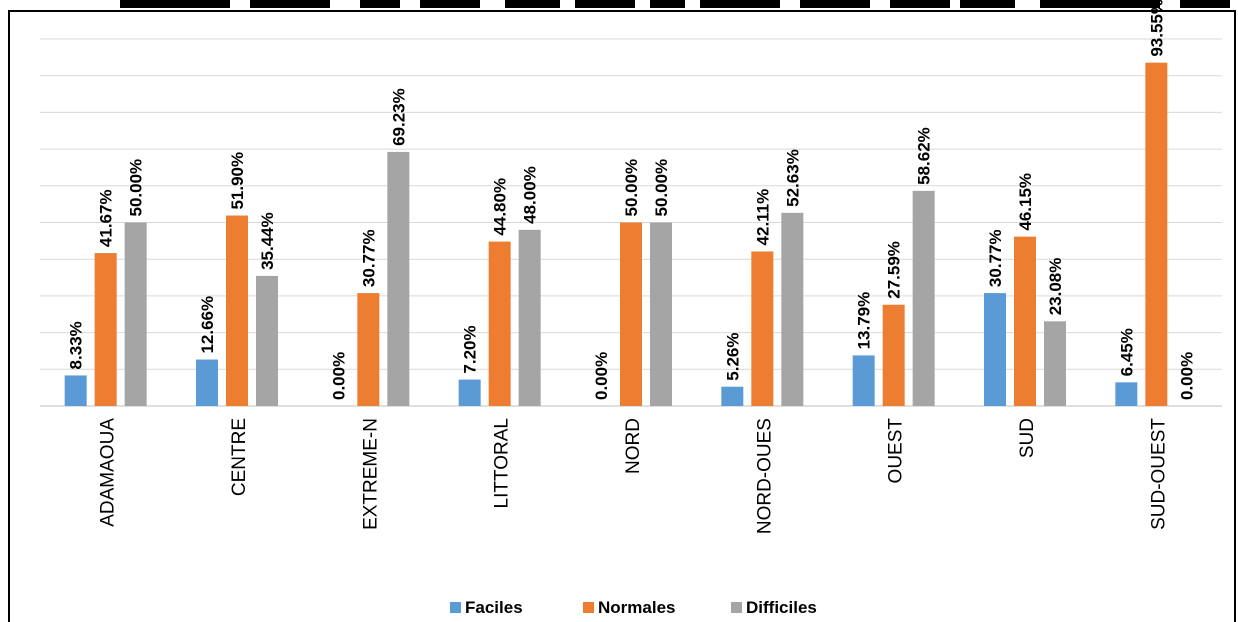 This screenshot has height=622, width=1238. I want to click on legend-label: Normales, so click(636, 607).